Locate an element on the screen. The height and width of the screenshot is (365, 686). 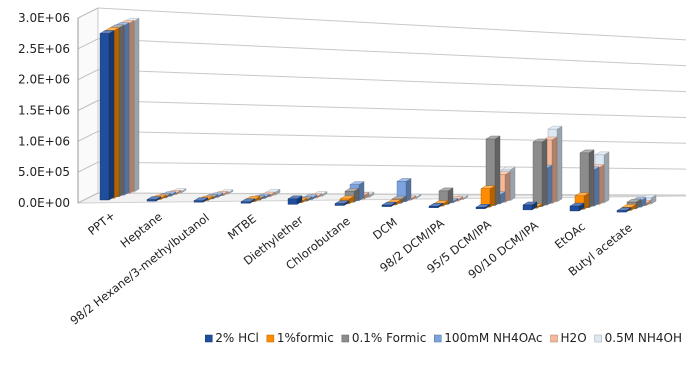
legend-label: 0.1% Formic is located at coordinates (389, 338).